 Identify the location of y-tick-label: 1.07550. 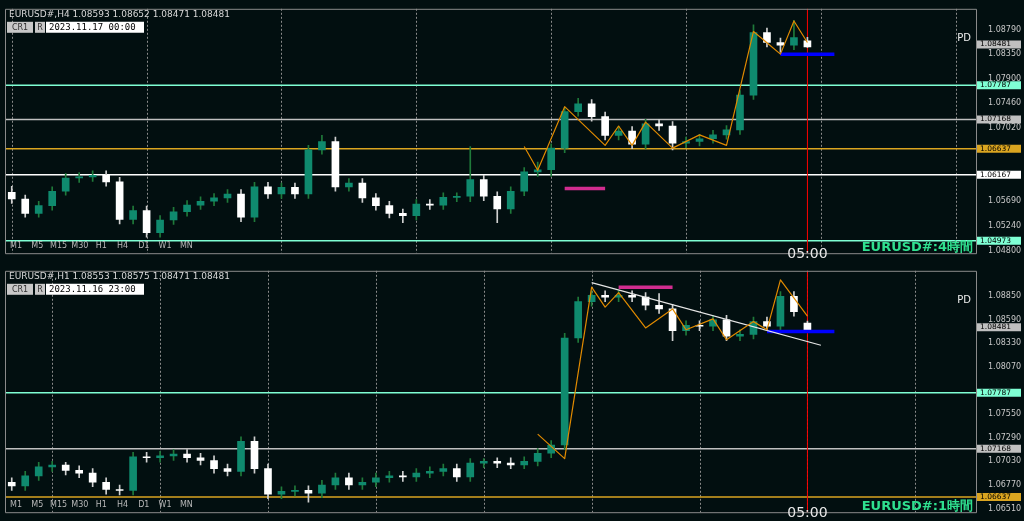
(1005, 414).